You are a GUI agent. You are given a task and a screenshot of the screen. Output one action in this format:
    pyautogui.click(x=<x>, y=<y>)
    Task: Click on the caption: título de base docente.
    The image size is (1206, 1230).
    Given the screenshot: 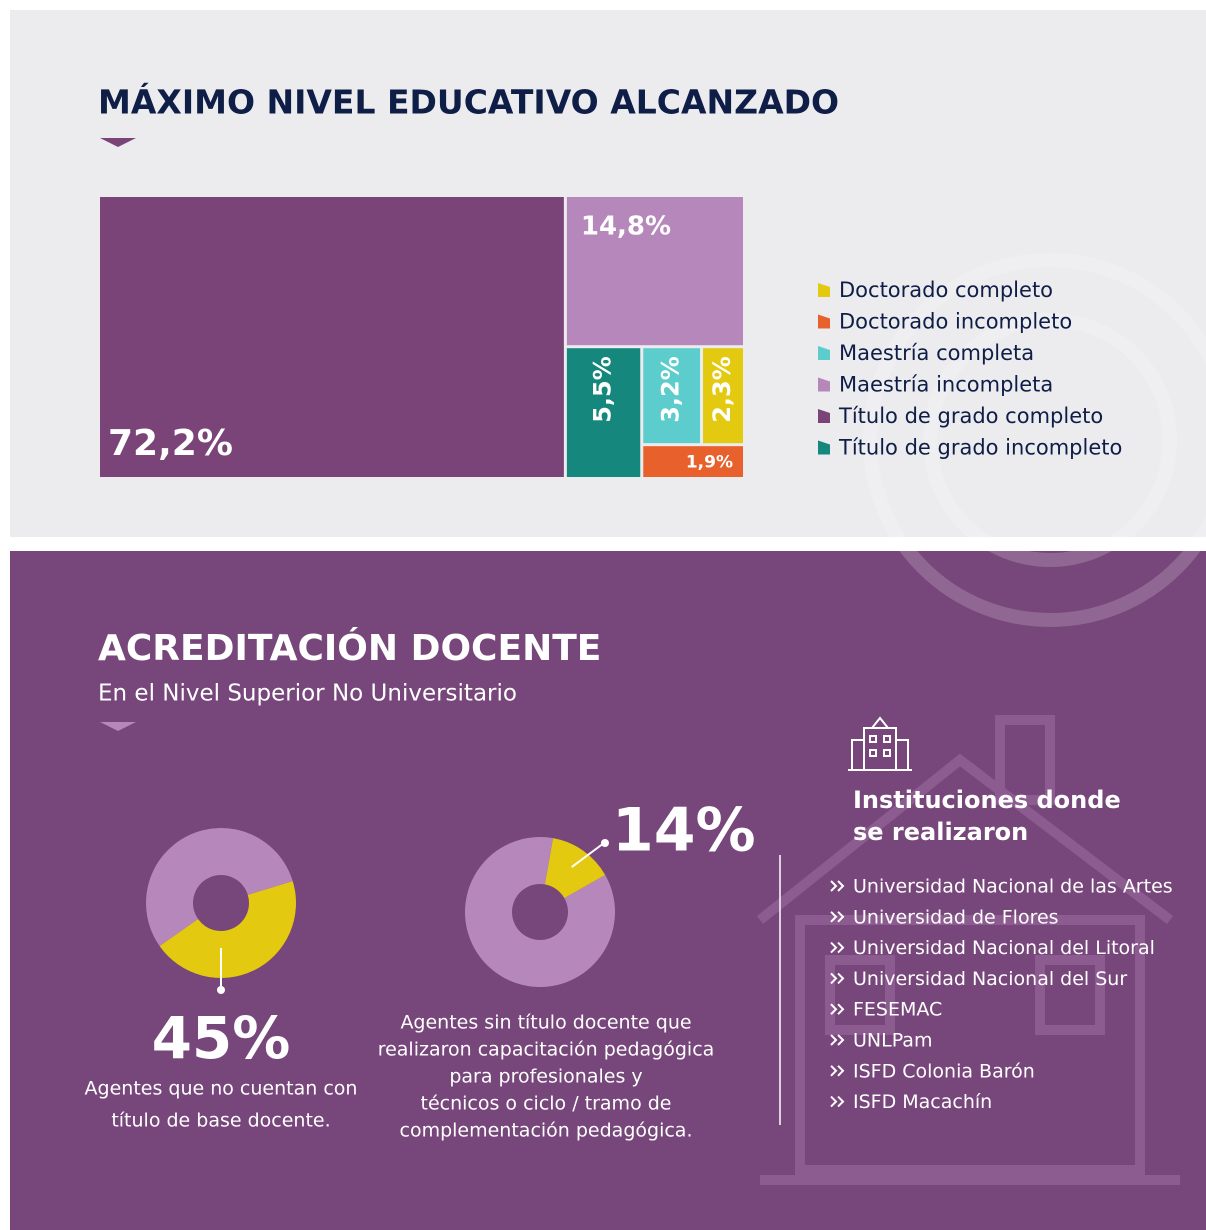 What is the action you would take?
    pyautogui.click(x=220, y=1121)
    